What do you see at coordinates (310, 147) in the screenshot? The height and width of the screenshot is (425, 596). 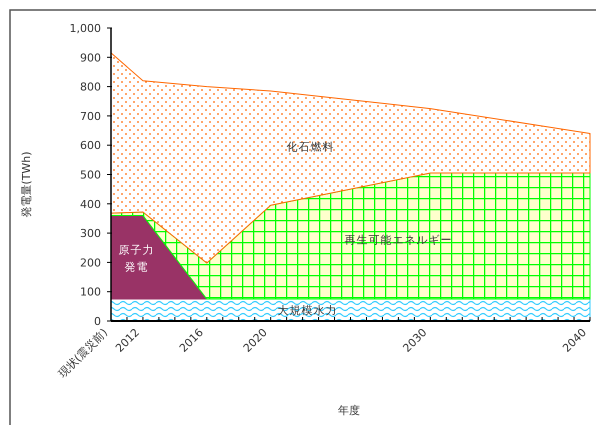 I see `series-label: 化石燃料` at bounding box center [310, 147].